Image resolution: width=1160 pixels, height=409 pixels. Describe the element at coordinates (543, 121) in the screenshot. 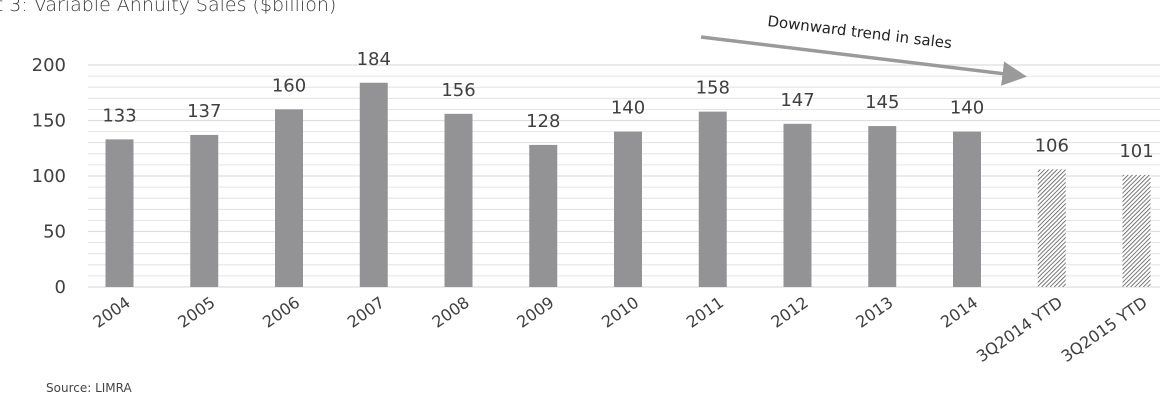

I see `value-label: 128` at that location.